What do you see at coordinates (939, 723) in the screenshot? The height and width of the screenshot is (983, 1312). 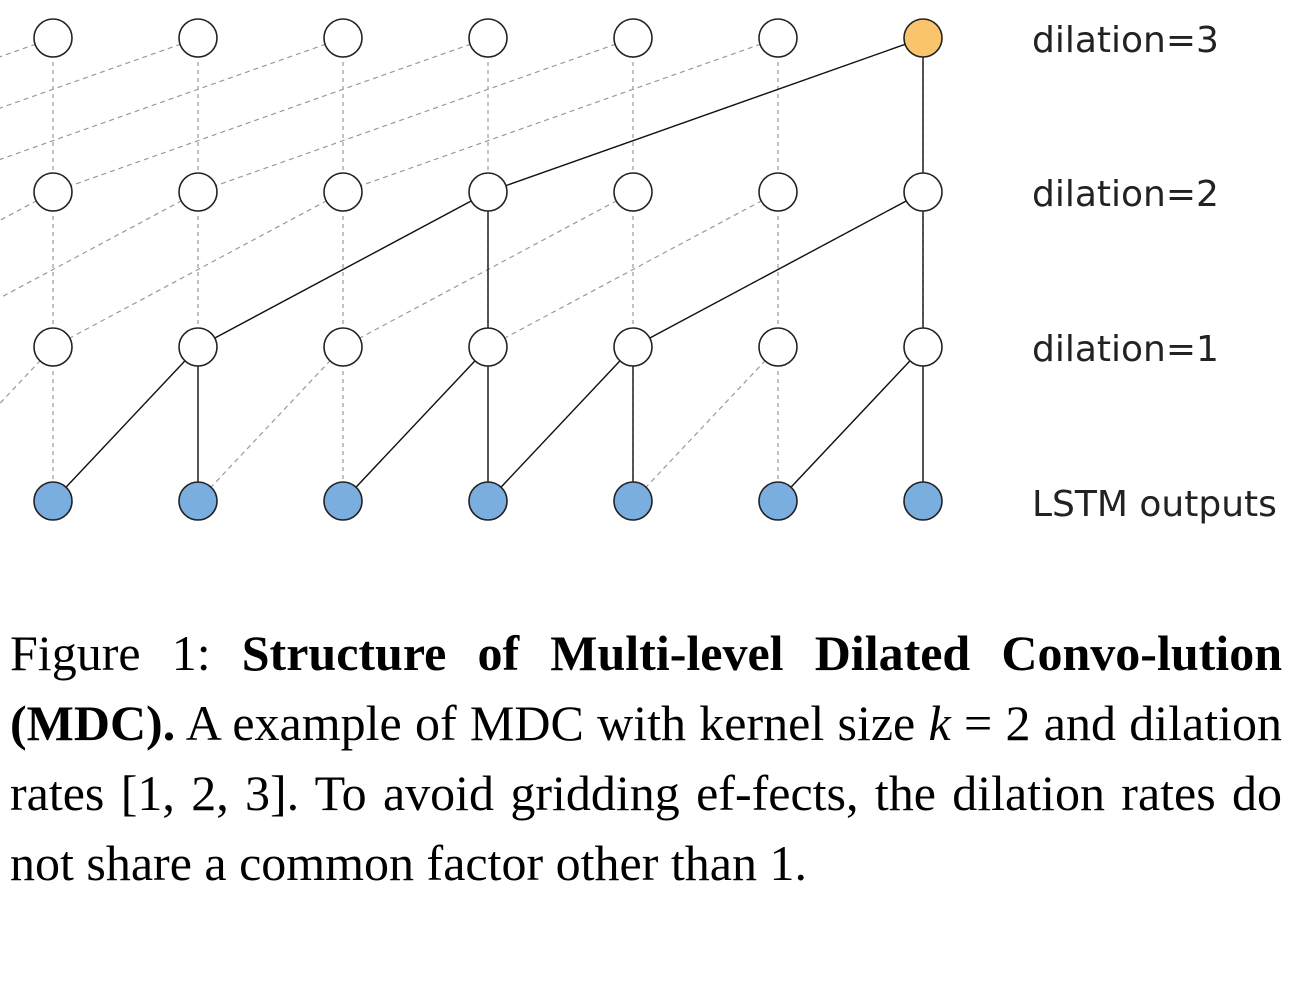 I see `caption-math-k: k` at bounding box center [939, 723].